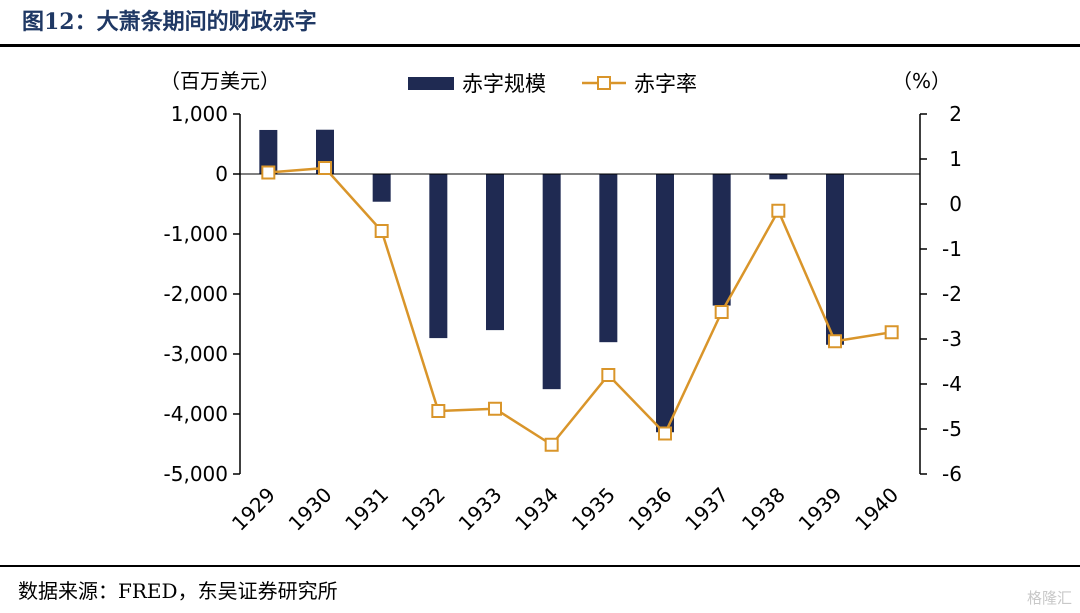 This screenshot has height=613, width=1080. Describe the element at coordinates (952, 474) in the screenshot. I see `right-axis-tick-label: -6` at that location.